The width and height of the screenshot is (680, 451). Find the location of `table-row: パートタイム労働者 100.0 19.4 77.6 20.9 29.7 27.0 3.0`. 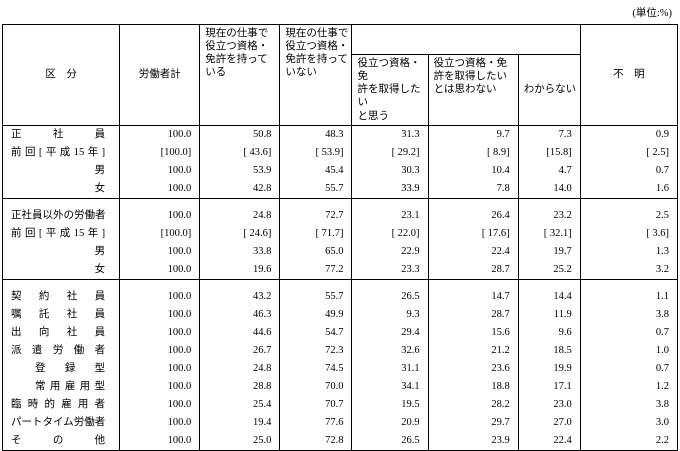

table-row: パートタイム労働者 100.0 19.4 77.6 20.9 29.7 27.0 3.0 is located at coordinates (340, 422).